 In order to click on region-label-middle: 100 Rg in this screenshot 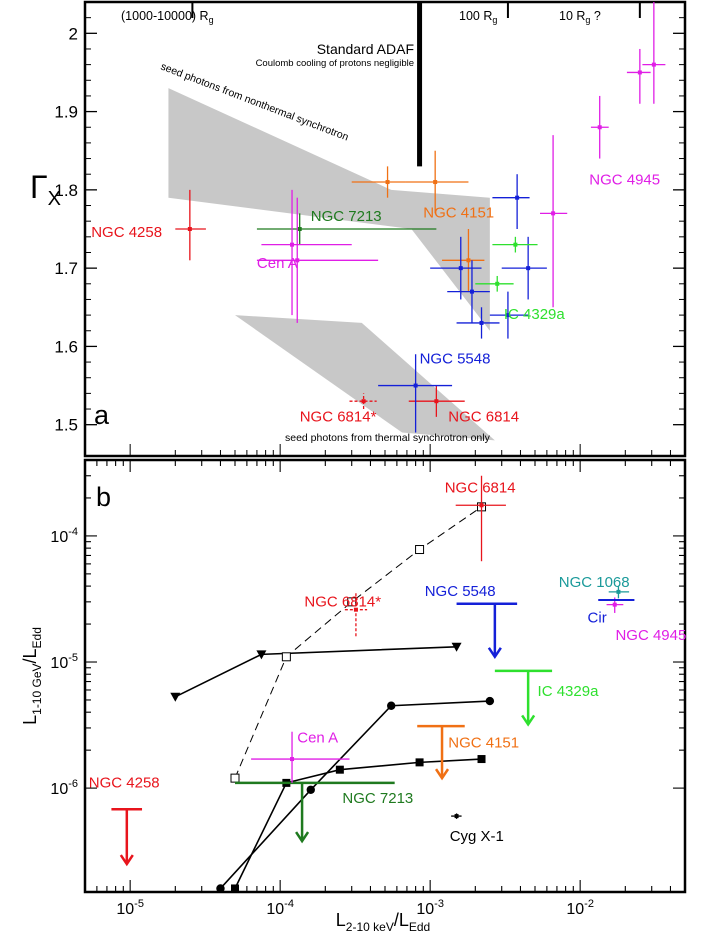, I will do `click(478, 17)`.